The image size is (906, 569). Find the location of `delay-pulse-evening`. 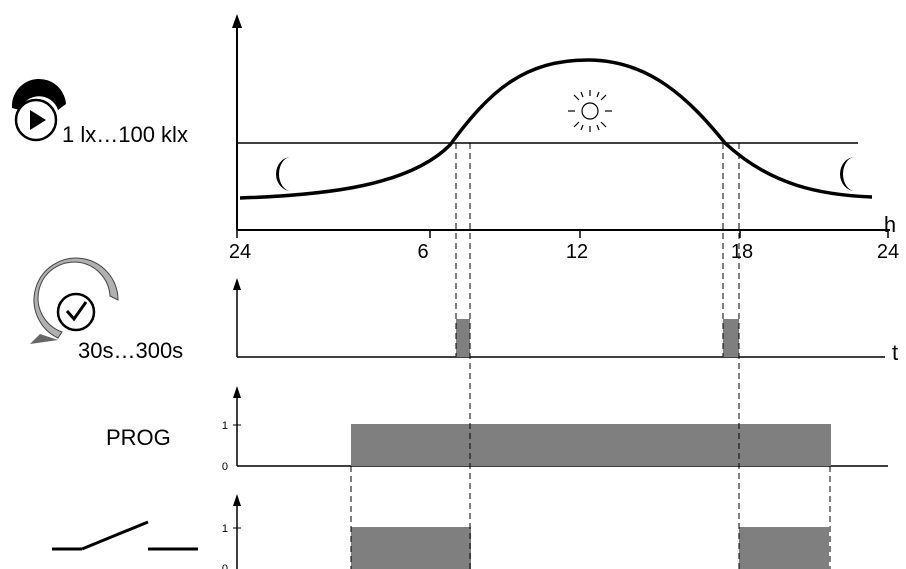

delay-pulse-evening is located at coordinates (731, 338).